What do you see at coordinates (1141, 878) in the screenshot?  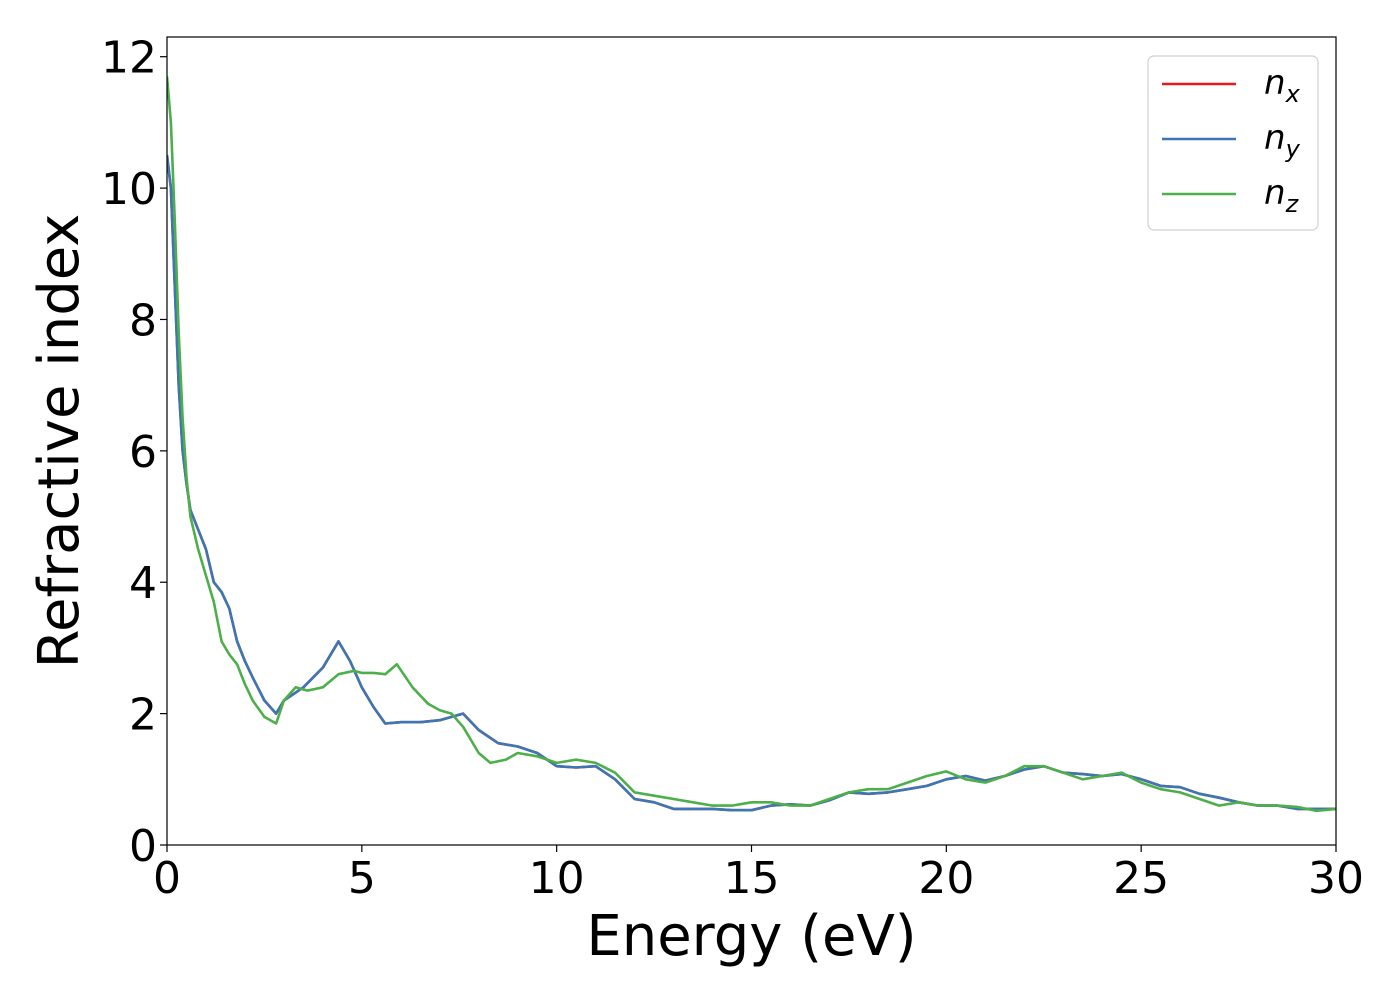 I see `x-tick-label: 25` at bounding box center [1141, 878].